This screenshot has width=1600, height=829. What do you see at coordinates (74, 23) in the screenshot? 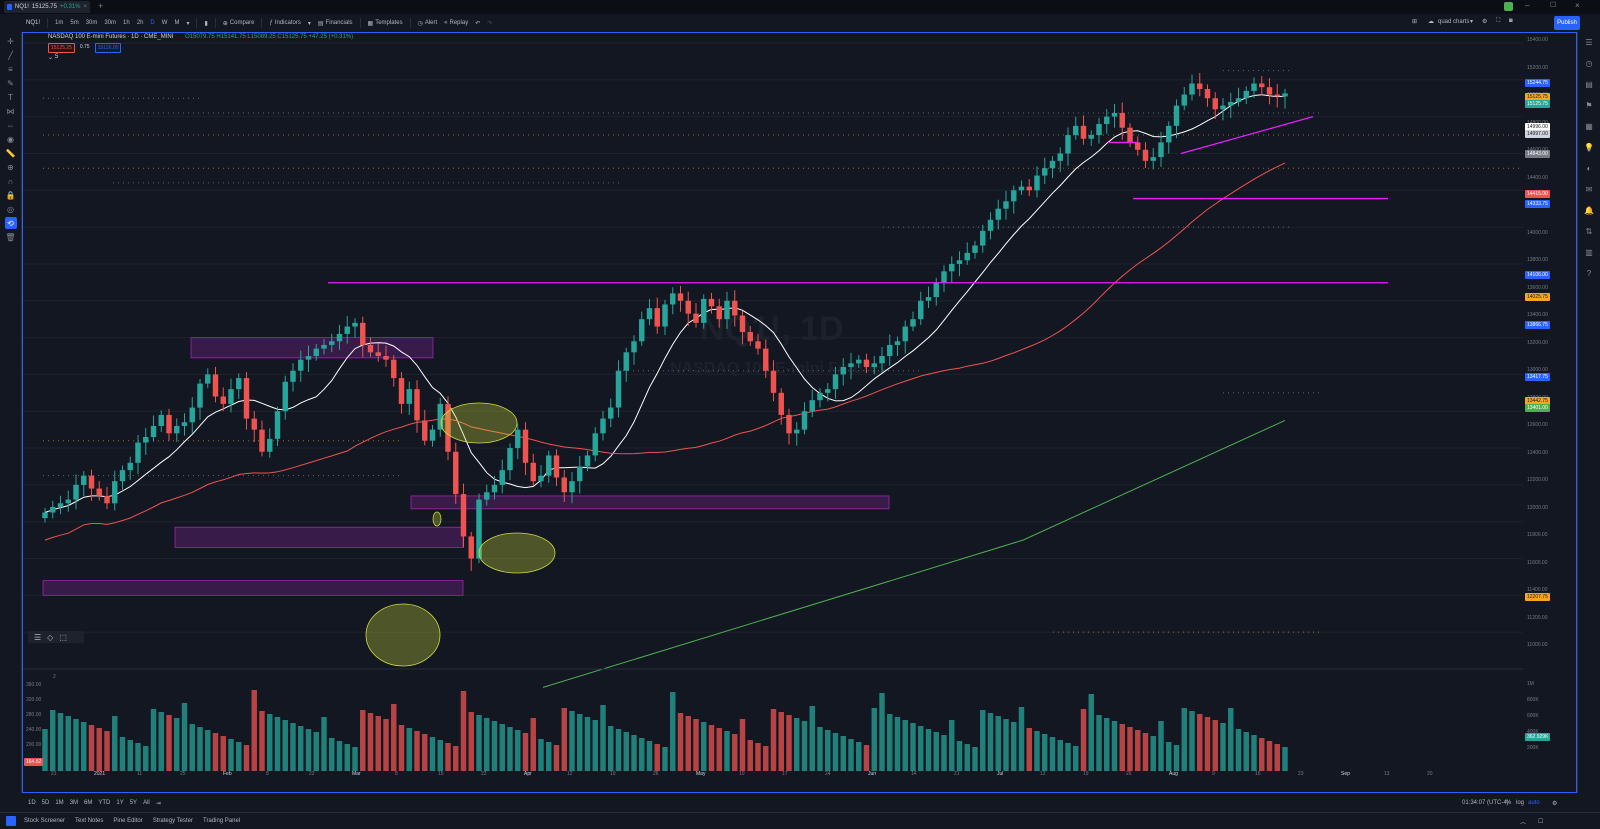
I see `interval-5m: 5m` at bounding box center [74, 23].